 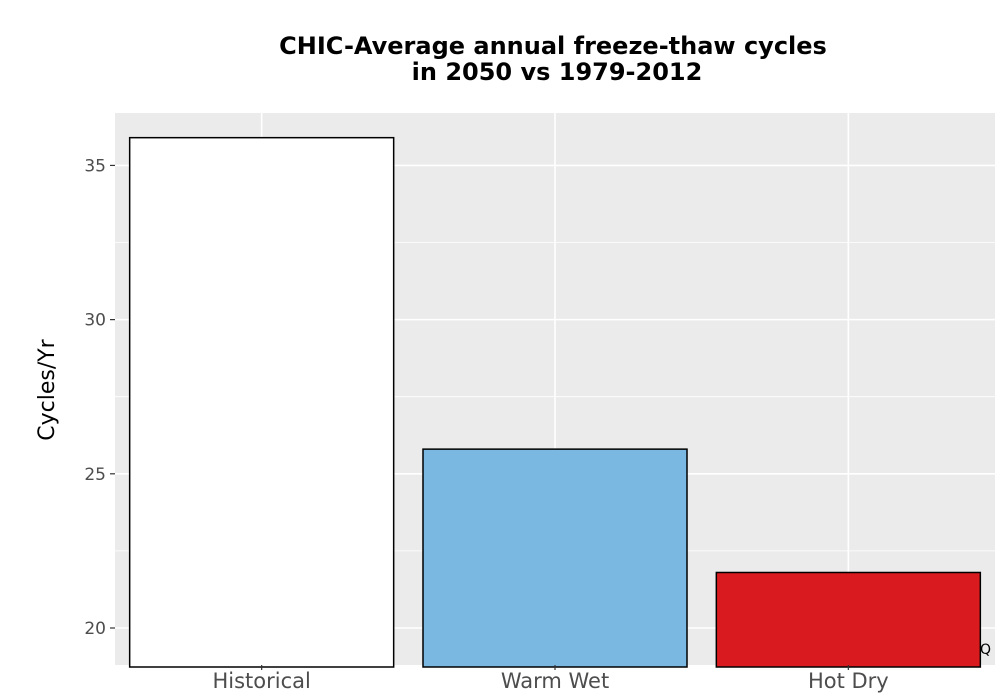 I want to click on x-tick-label-hot-dry: Hot Dry, so click(x=848, y=681).